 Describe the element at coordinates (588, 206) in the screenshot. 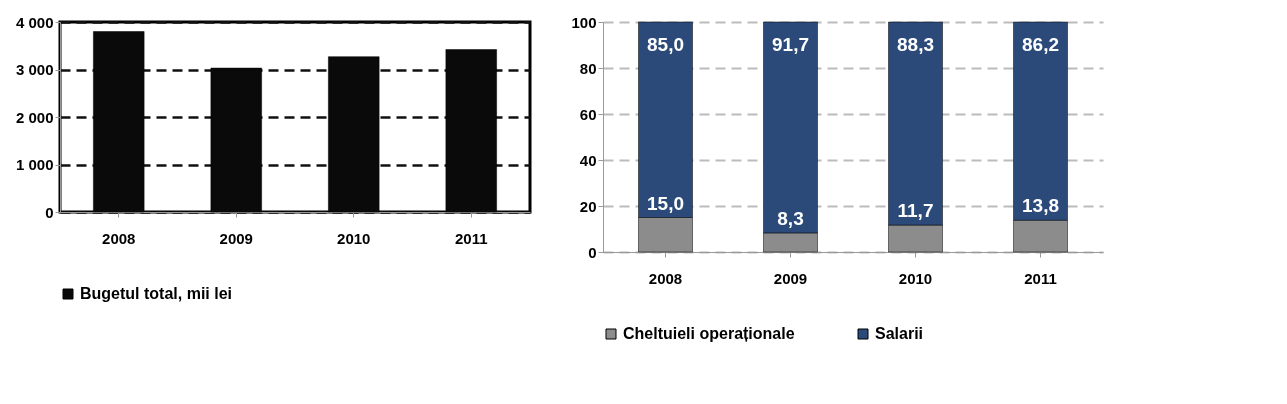

I see `y-tick-label: 20` at that location.